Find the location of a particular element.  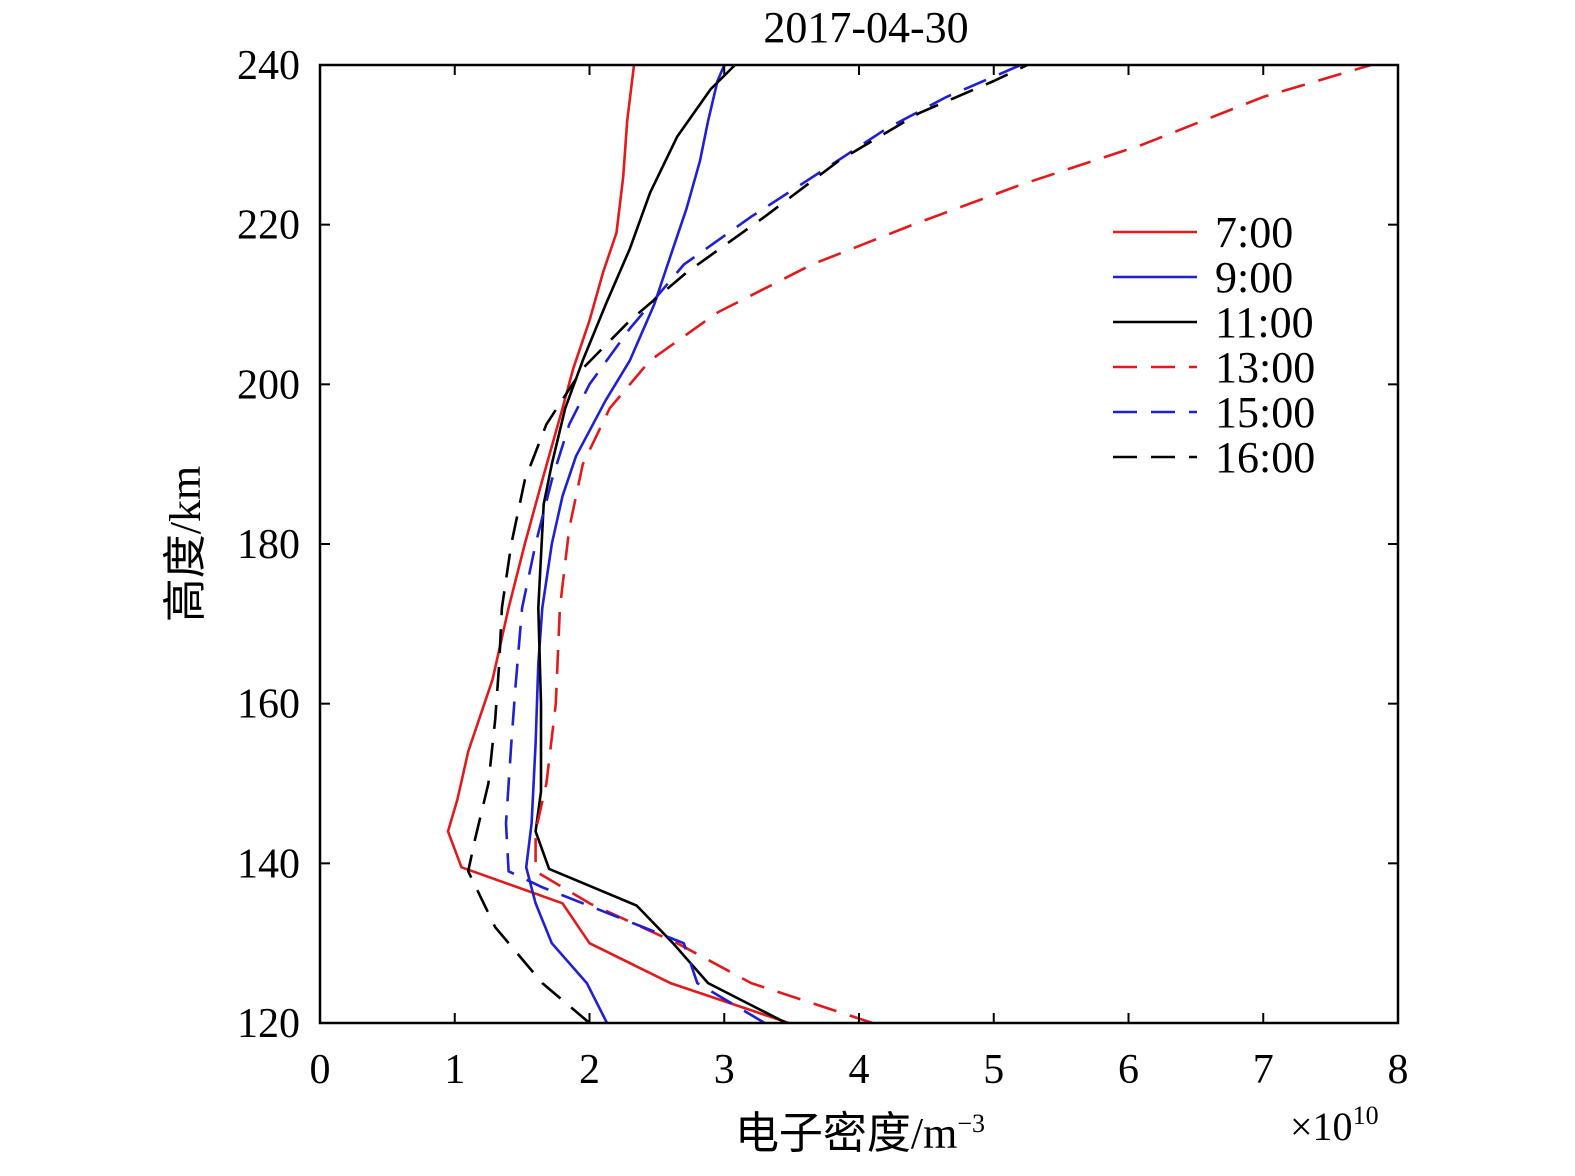

chart-title: 2017-04-30 is located at coordinates (865, 27).